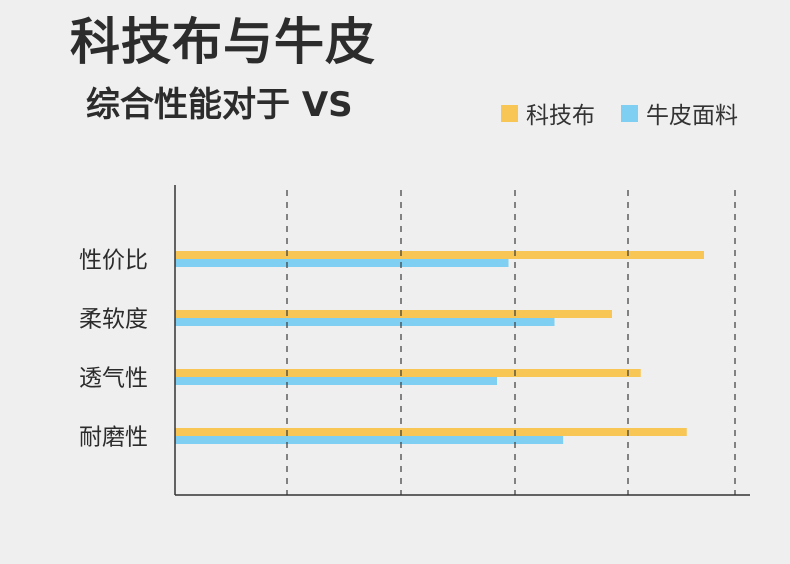 The image size is (790, 564). I want to click on legend: 科技布 牛皮面料, so click(606, 113).